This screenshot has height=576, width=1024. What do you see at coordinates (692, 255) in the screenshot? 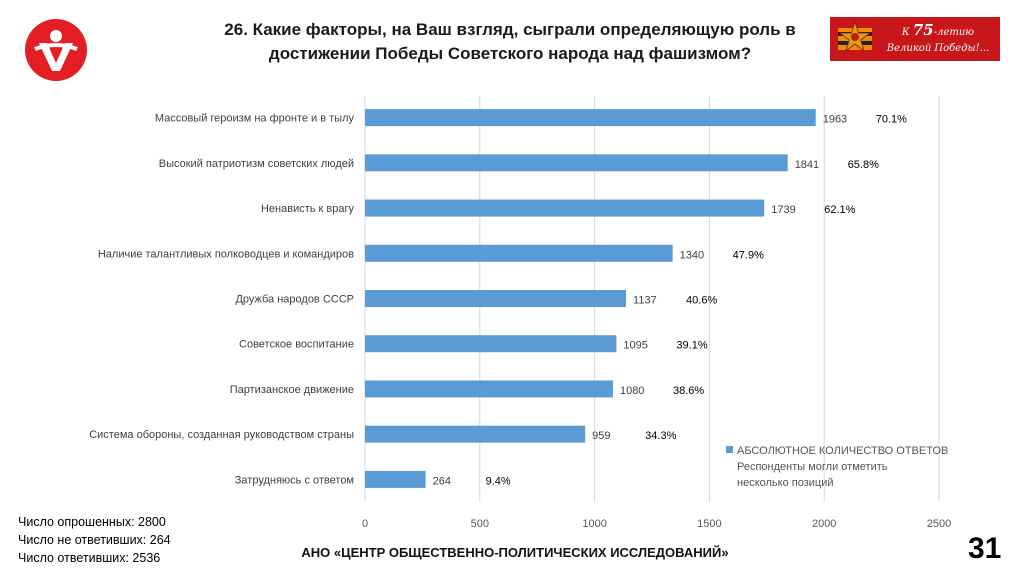
I see `value-label: 1340` at bounding box center [692, 255].